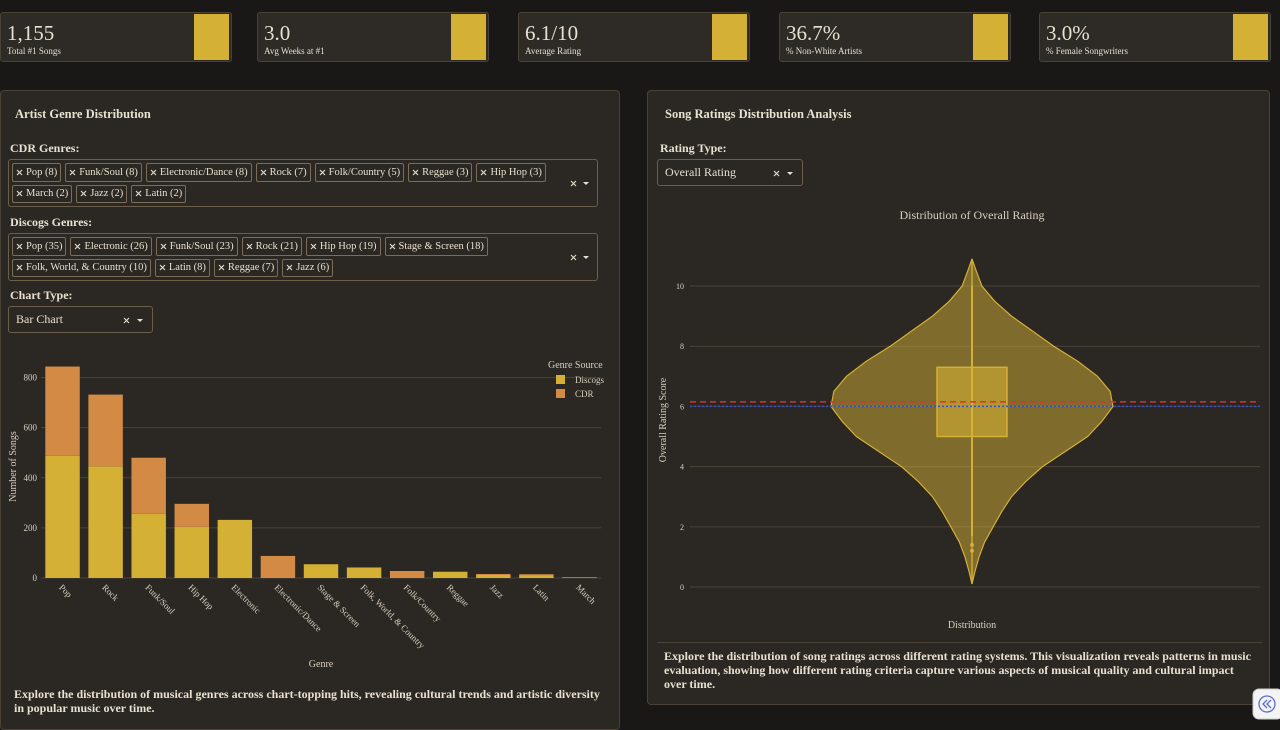 Image resolution: width=1280 pixels, height=730 pixels. What do you see at coordinates (31, 528) in the screenshot?
I see `y-tick-label: 200` at bounding box center [31, 528].